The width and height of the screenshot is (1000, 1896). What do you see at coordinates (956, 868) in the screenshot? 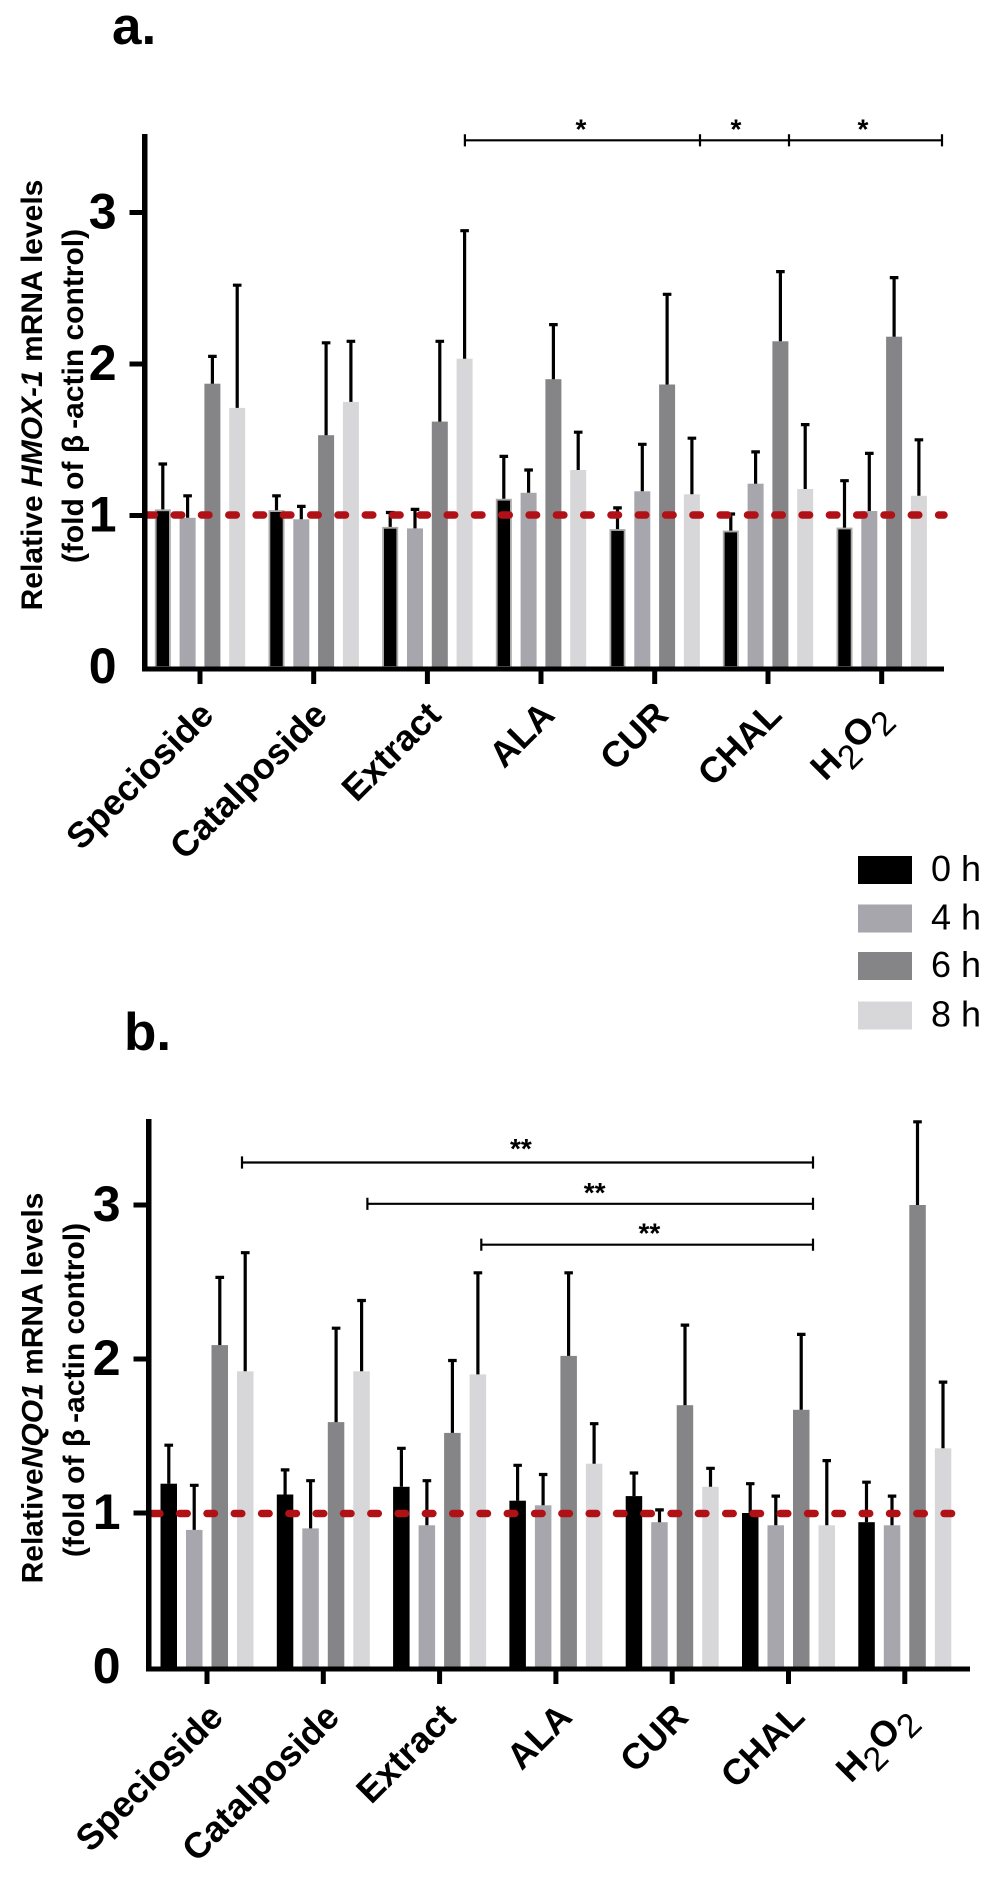
I see `svg-text: 0 h` at bounding box center [956, 868].